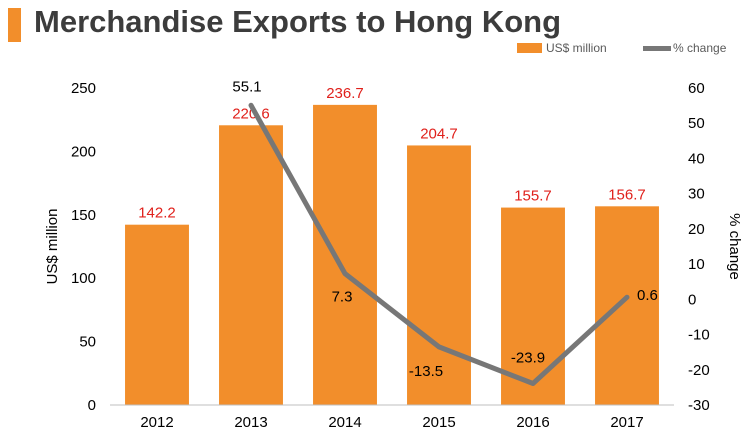  Describe the element at coordinates (532, 422) in the screenshot. I see `x-tick-2016: 2016` at that location.